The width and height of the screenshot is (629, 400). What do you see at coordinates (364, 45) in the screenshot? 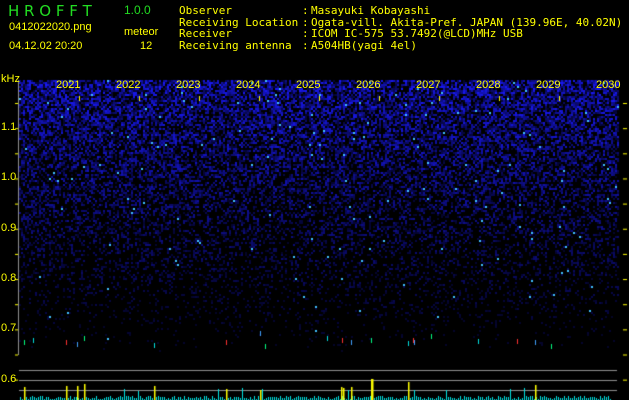
I see `info-value: A504HB(yagi 4el)` at bounding box center [364, 45].